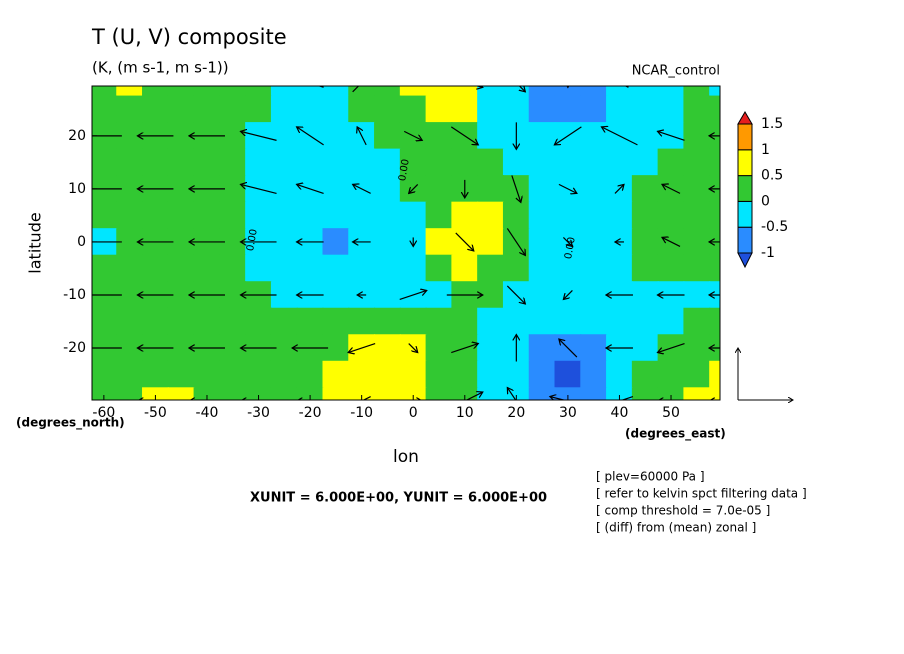 The height and width of the screenshot is (654, 904). I want to click on x-tick-label: -40, so click(207, 413).